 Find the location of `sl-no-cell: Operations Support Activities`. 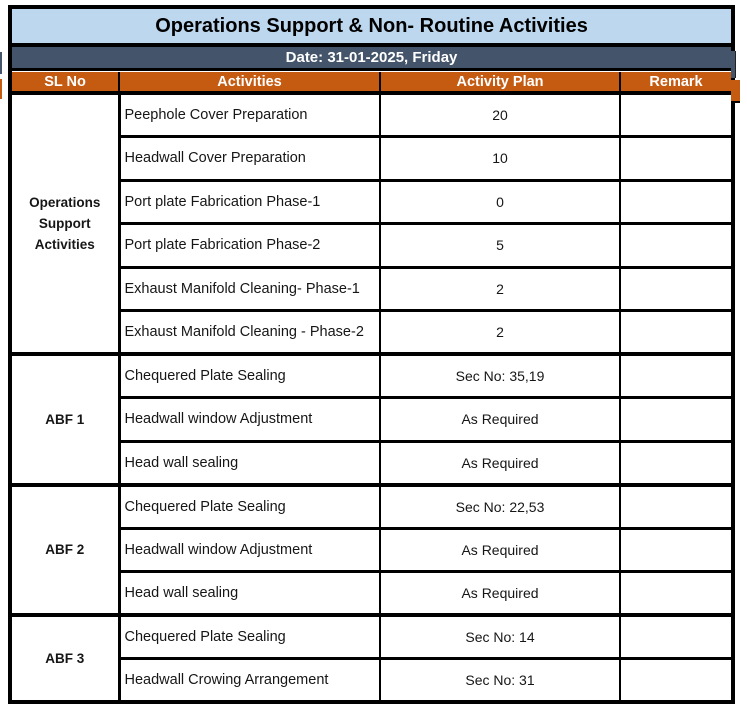

sl-no-cell: Operations Support Activities is located at coordinates (65, 223).